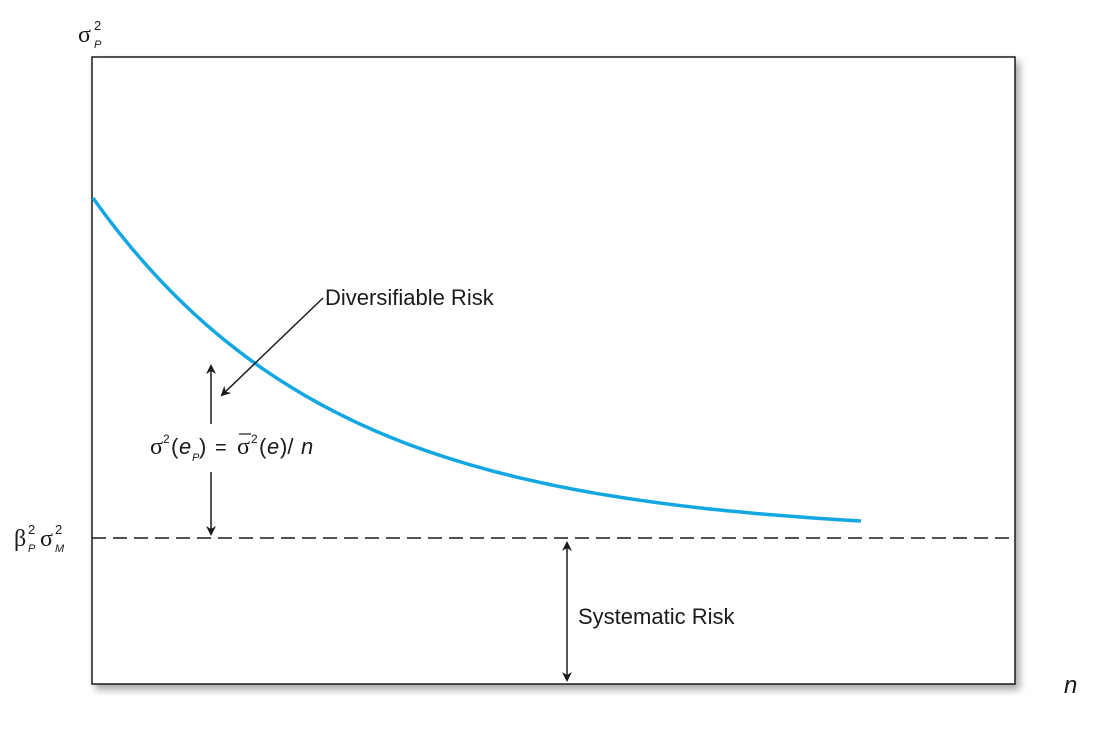 The width and height of the screenshot is (1106, 732). I want to click on diversifiable-risk-label: Diversifiable Risk, so click(410, 297).